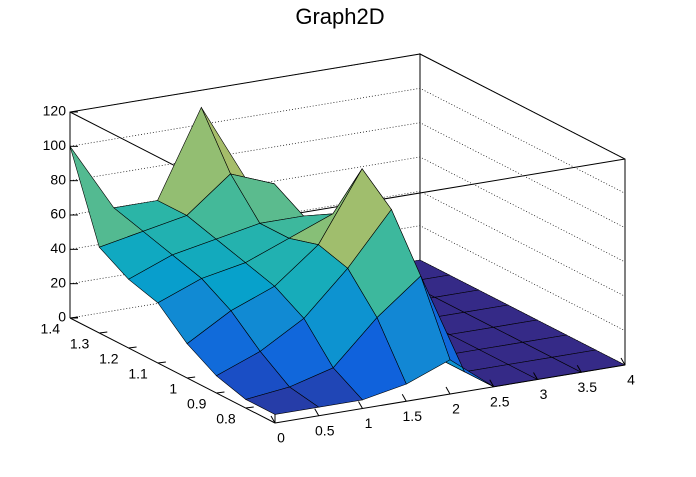 This screenshot has height=477, width=696. Describe the element at coordinates (282, 400) in the screenshot. I see `surface-cell` at that location.